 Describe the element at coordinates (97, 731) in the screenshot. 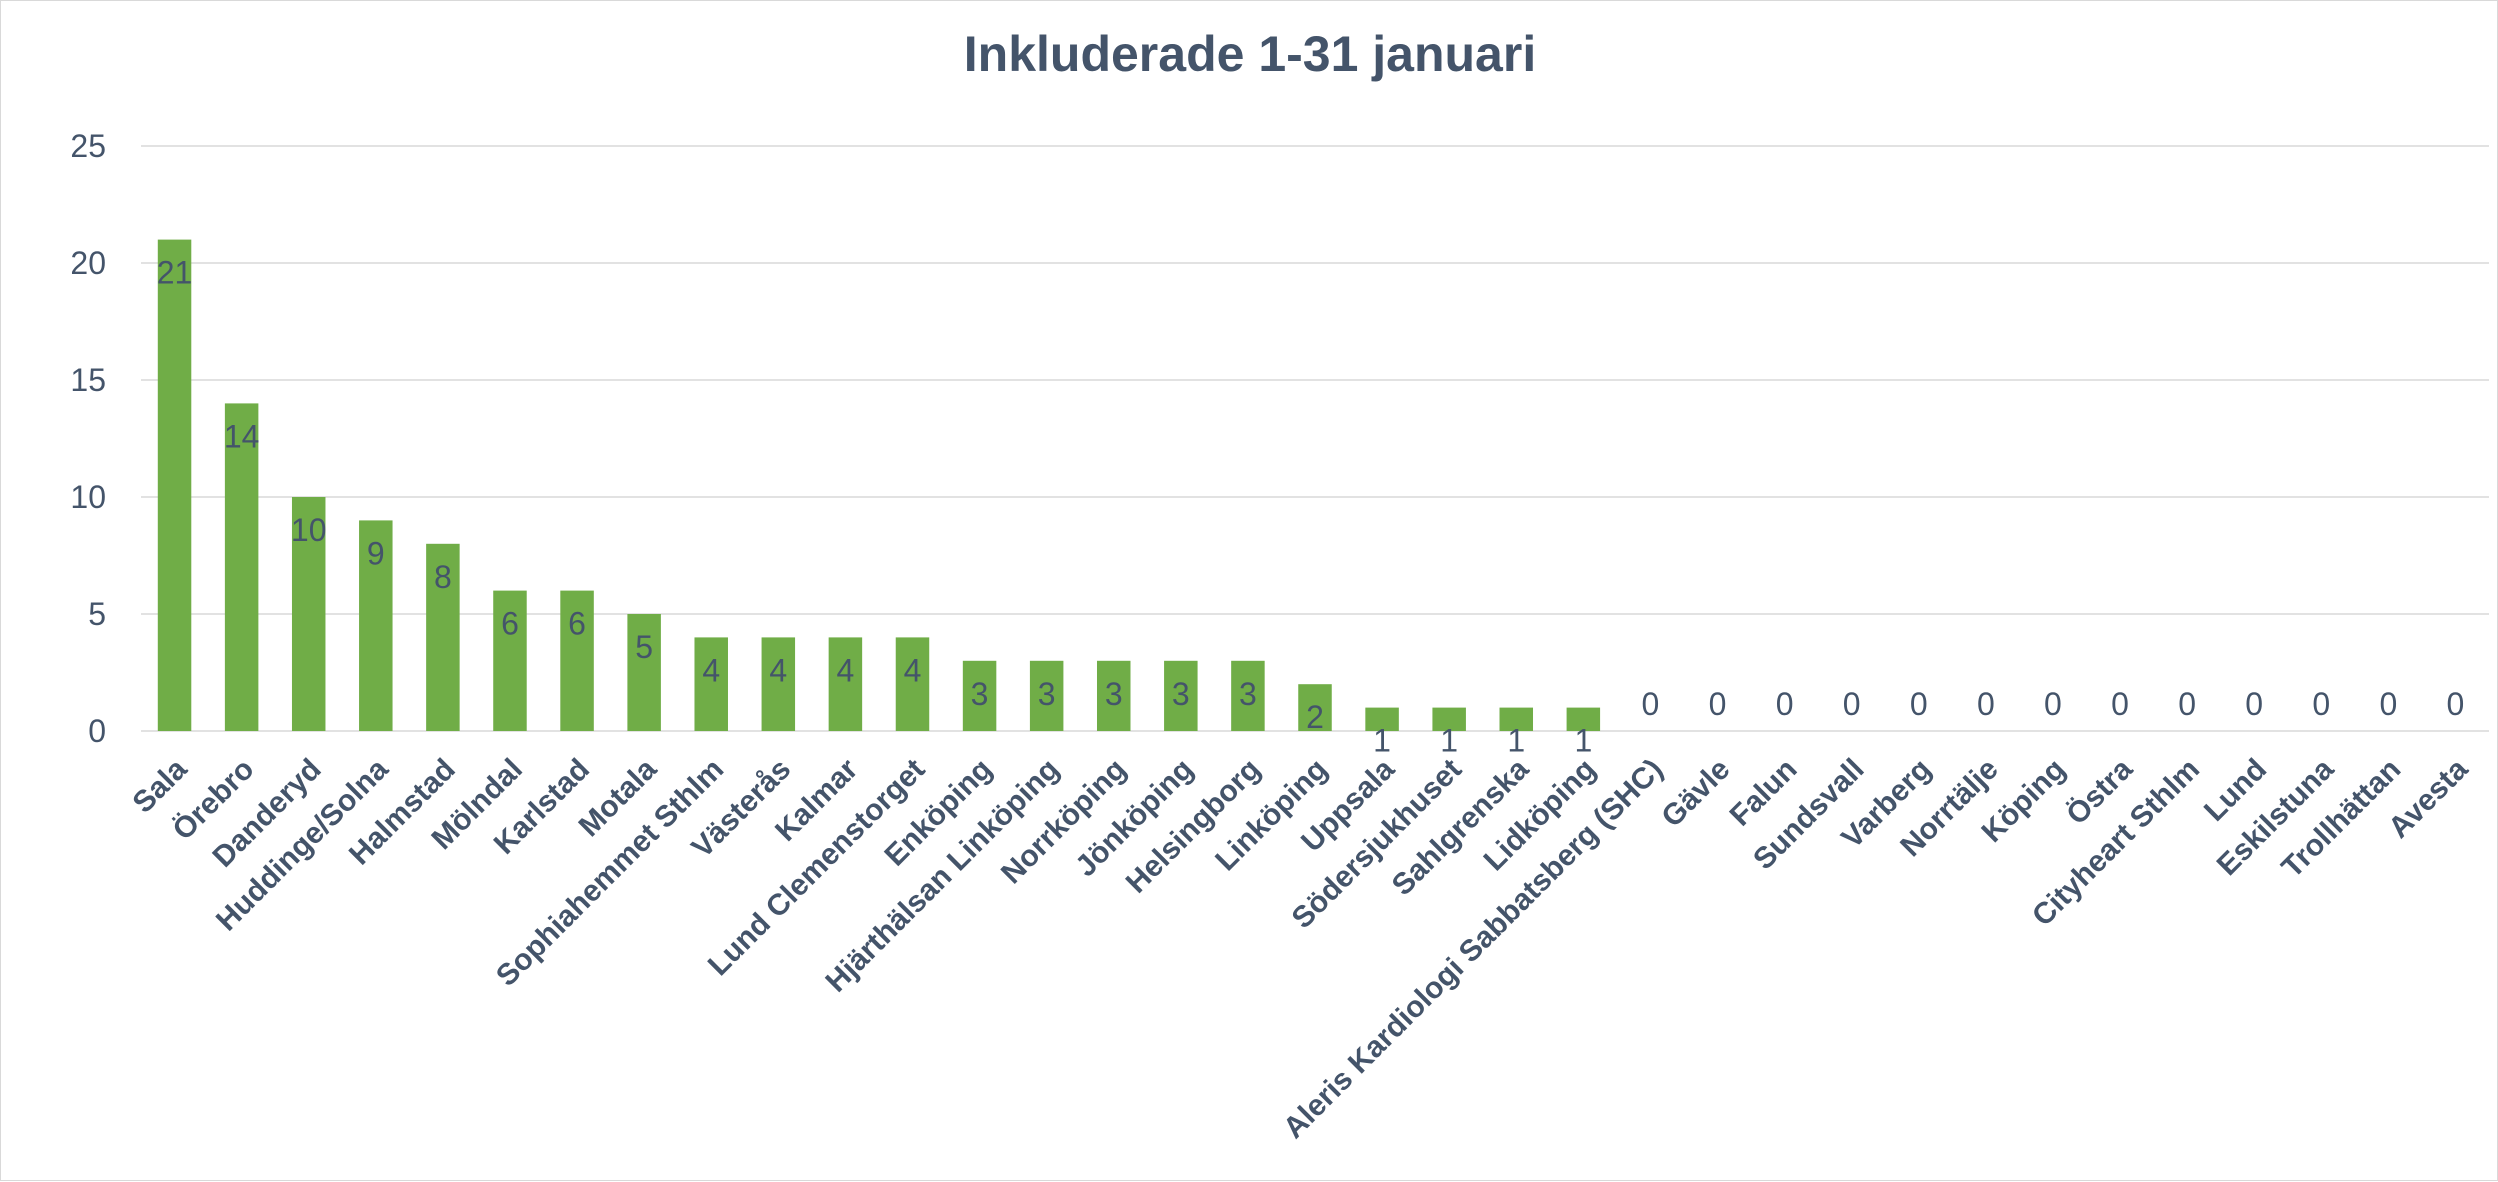

I see `y-tick-label: 0` at that location.